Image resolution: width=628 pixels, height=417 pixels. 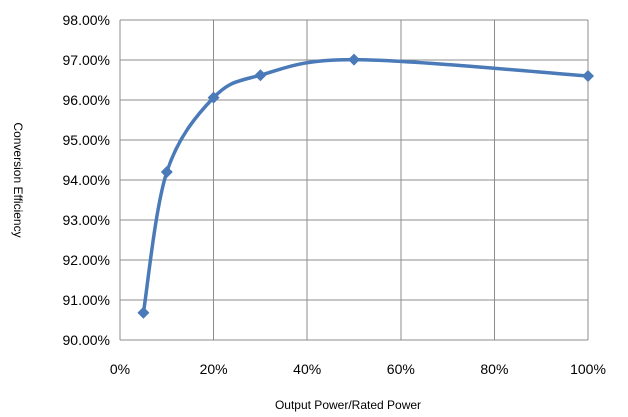 What do you see at coordinates (86, 340) in the screenshot?
I see `y-tick-label: 90.00%` at bounding box center [86, 340].